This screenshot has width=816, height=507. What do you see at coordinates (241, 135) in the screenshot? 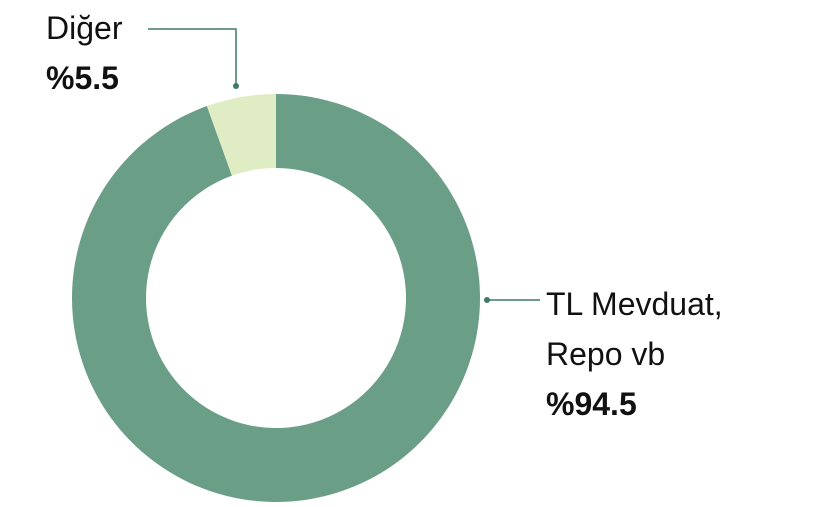
I see `slice` at bounding box center [241, 135].